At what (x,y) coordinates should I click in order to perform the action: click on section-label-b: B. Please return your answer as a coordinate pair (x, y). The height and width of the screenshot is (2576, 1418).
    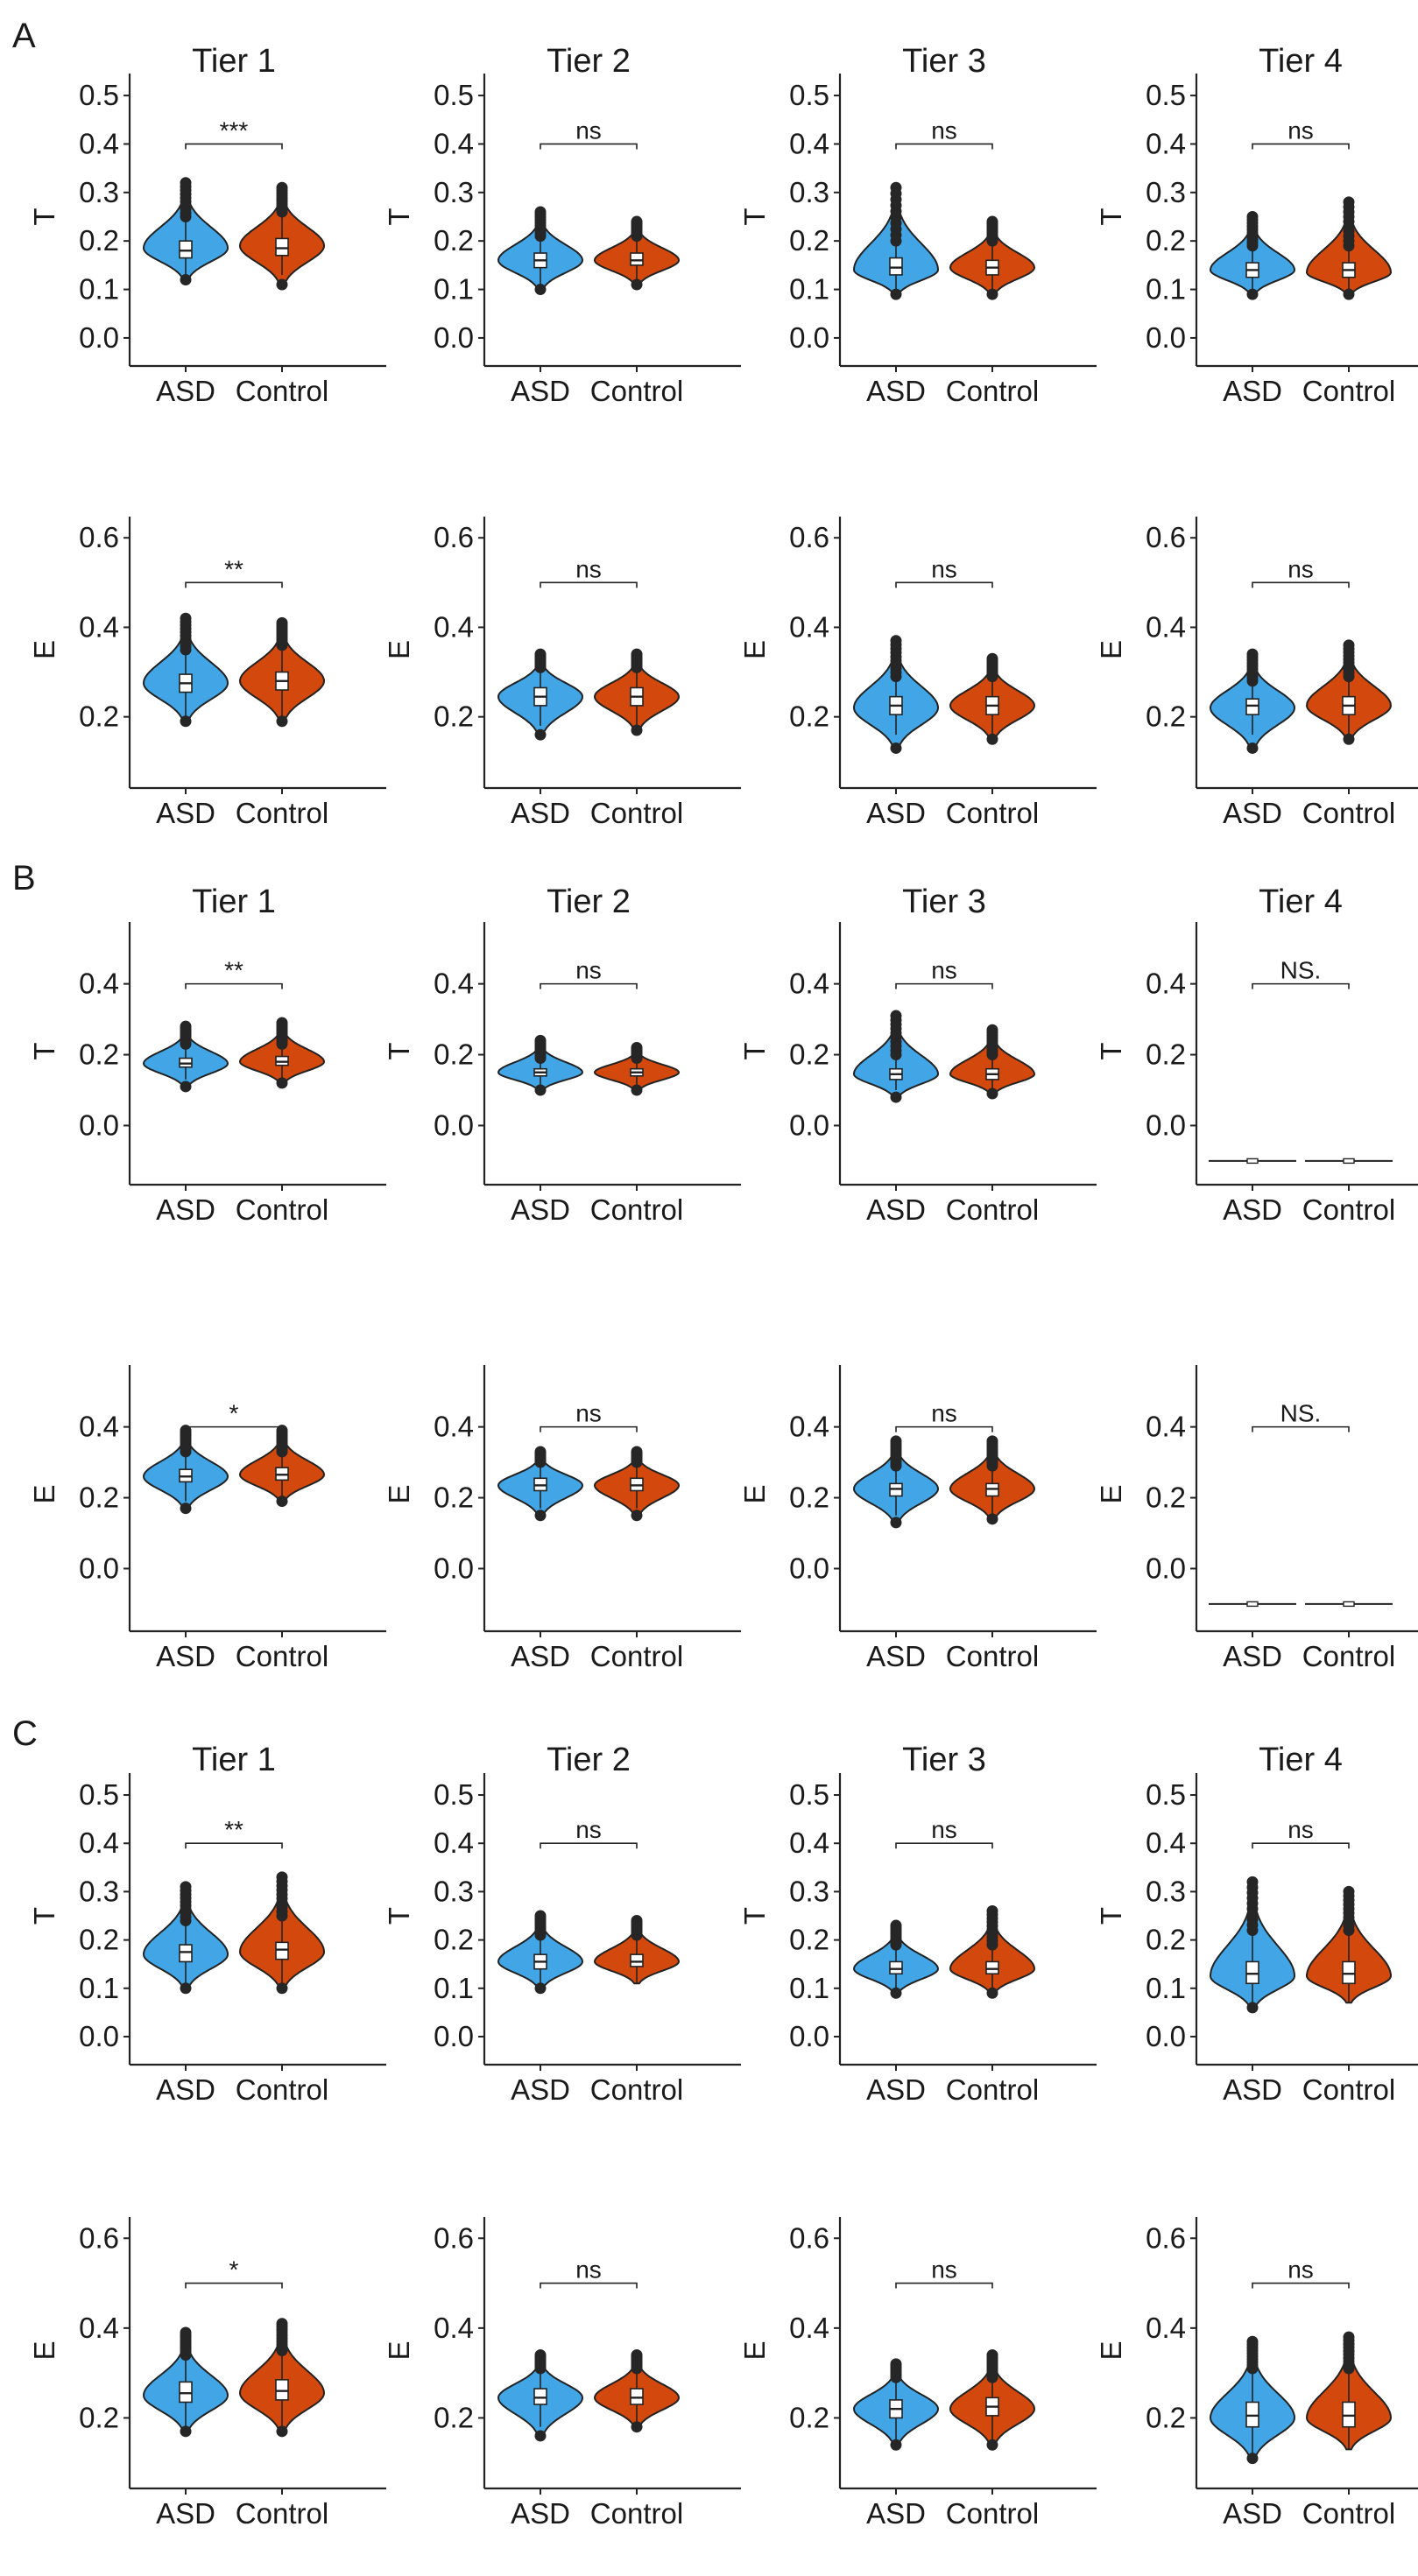
    Looking at the image, I should click on (24, 878).